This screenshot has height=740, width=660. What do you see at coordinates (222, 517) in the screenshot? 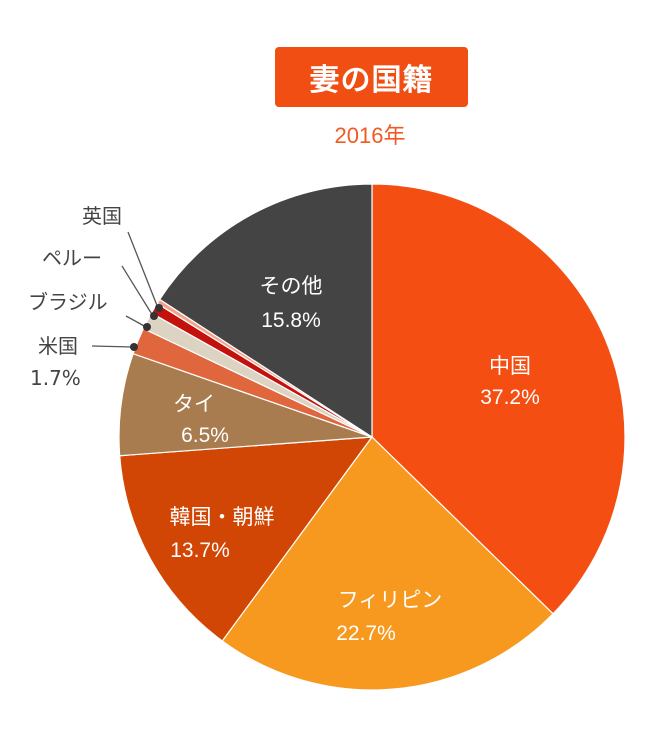
I see `label-korea-name: 韓国・朝鮮` at bounding box center [222, 517].